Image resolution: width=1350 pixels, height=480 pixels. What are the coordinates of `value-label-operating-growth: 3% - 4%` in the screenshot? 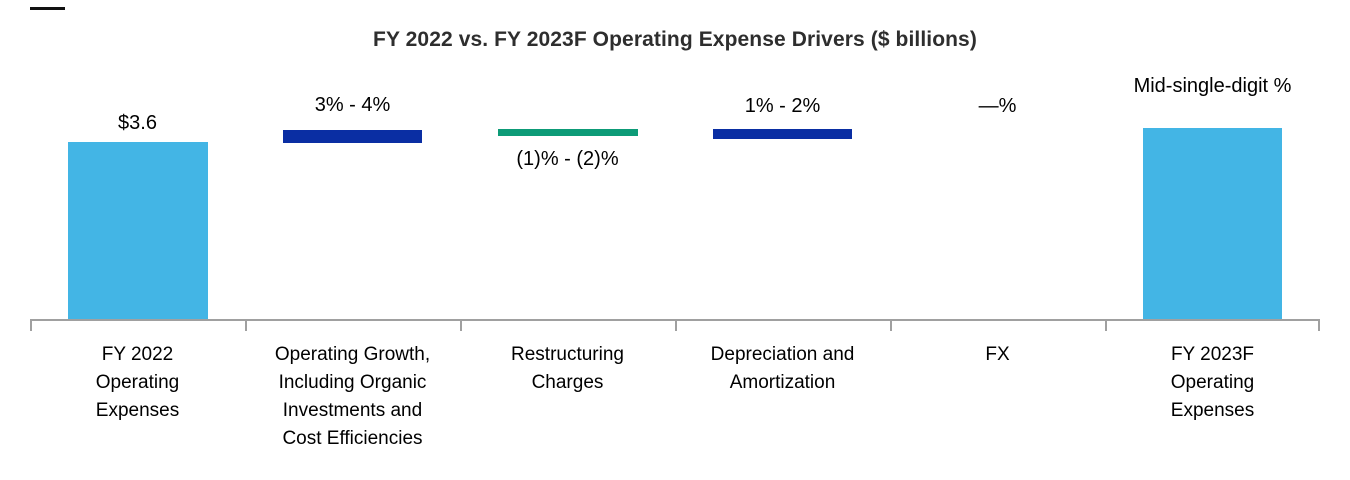 It's located at (352, 105).